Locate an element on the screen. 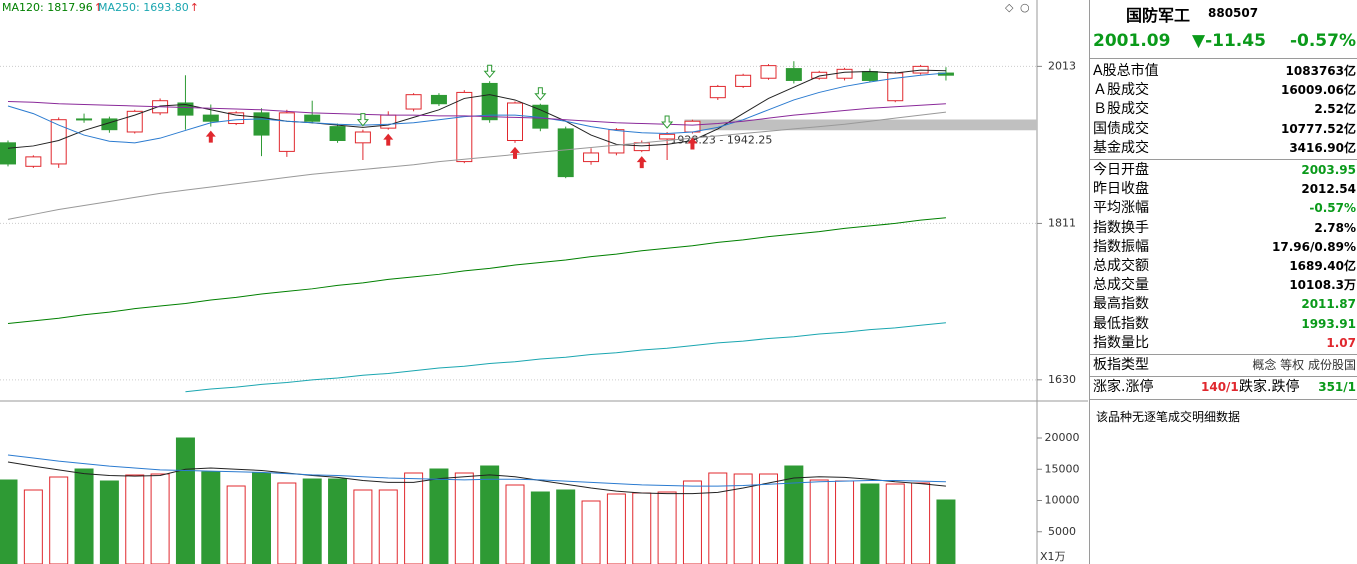 The width and height of the screenshot is (1357, 564). info-value: 2.52亿 is located at coordinates (1335, 109).